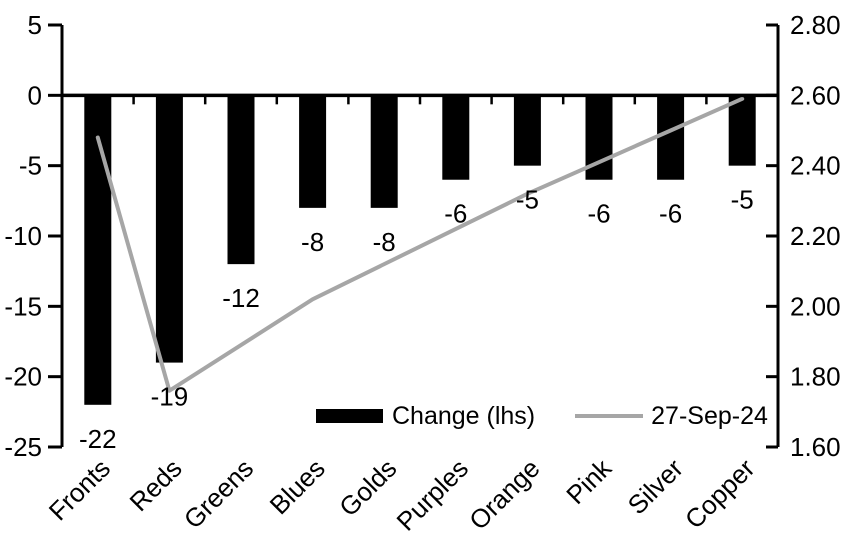 The width and height of the screenshot is (852, 550). I want to click on right-axis-tick-label: 2.40, so click(815, 166).